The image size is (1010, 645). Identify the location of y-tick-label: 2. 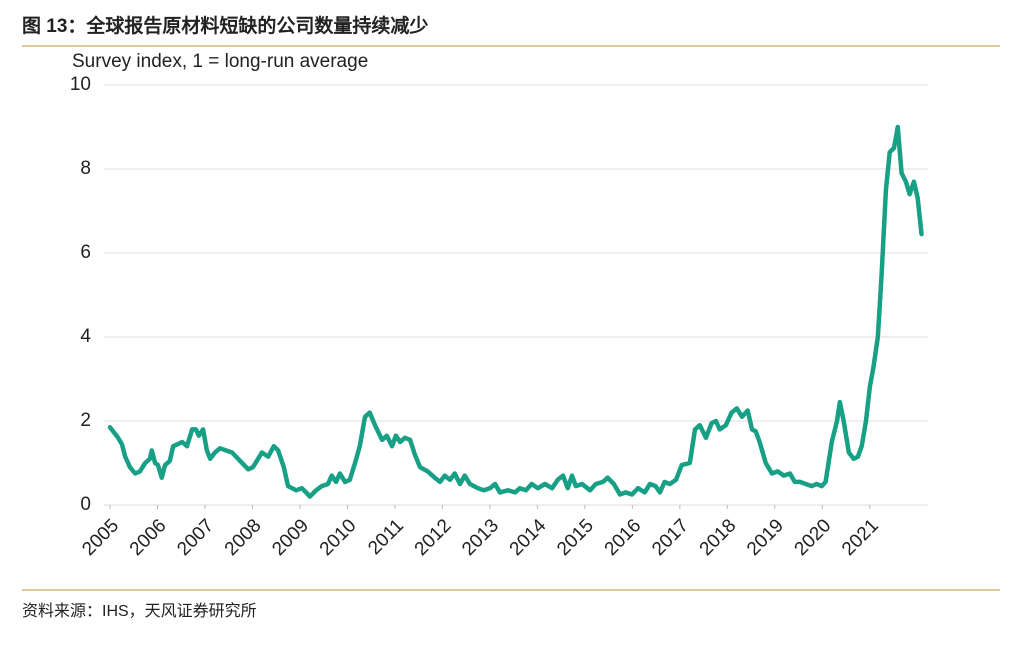
(85, 420).